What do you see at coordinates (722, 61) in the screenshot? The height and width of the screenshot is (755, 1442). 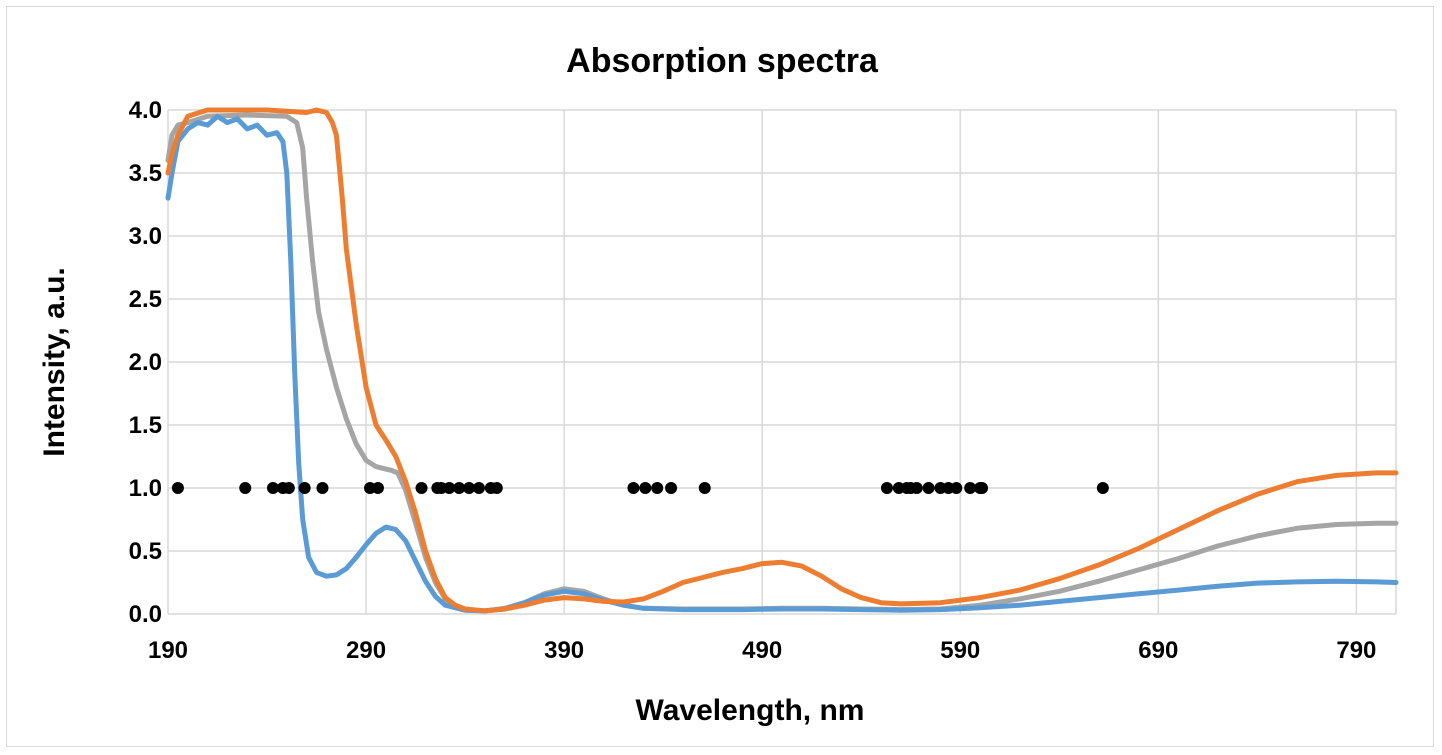 I see `chart-title: Absorption spectra` at bounding box center [722, 61].